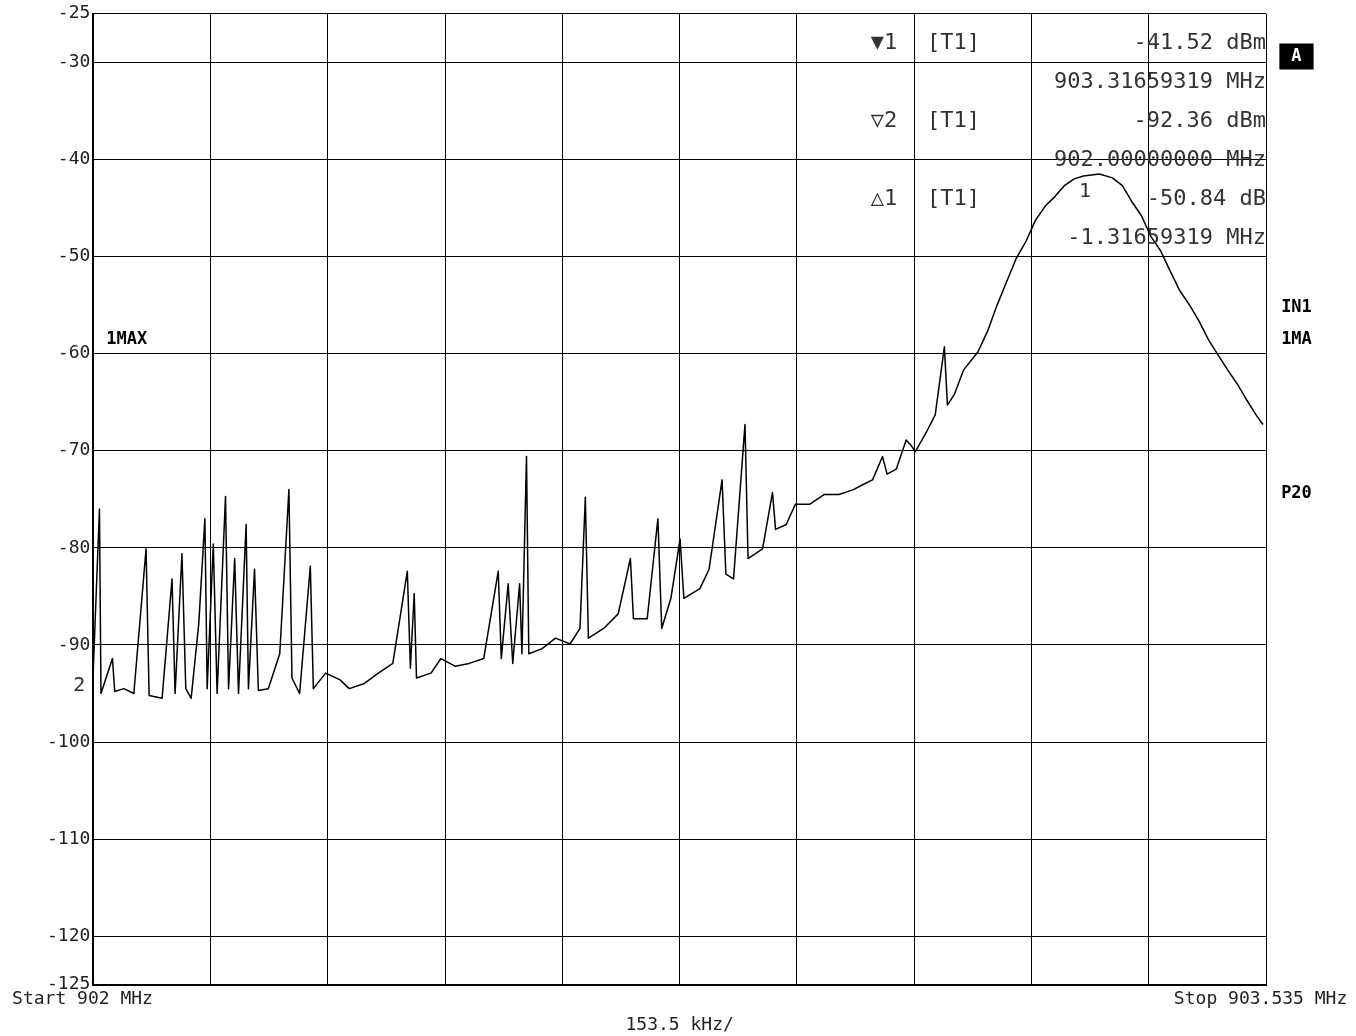  Describe the element at coordinates (884, 120) in the screenshot. I see `annotation: ▽2` at that location.